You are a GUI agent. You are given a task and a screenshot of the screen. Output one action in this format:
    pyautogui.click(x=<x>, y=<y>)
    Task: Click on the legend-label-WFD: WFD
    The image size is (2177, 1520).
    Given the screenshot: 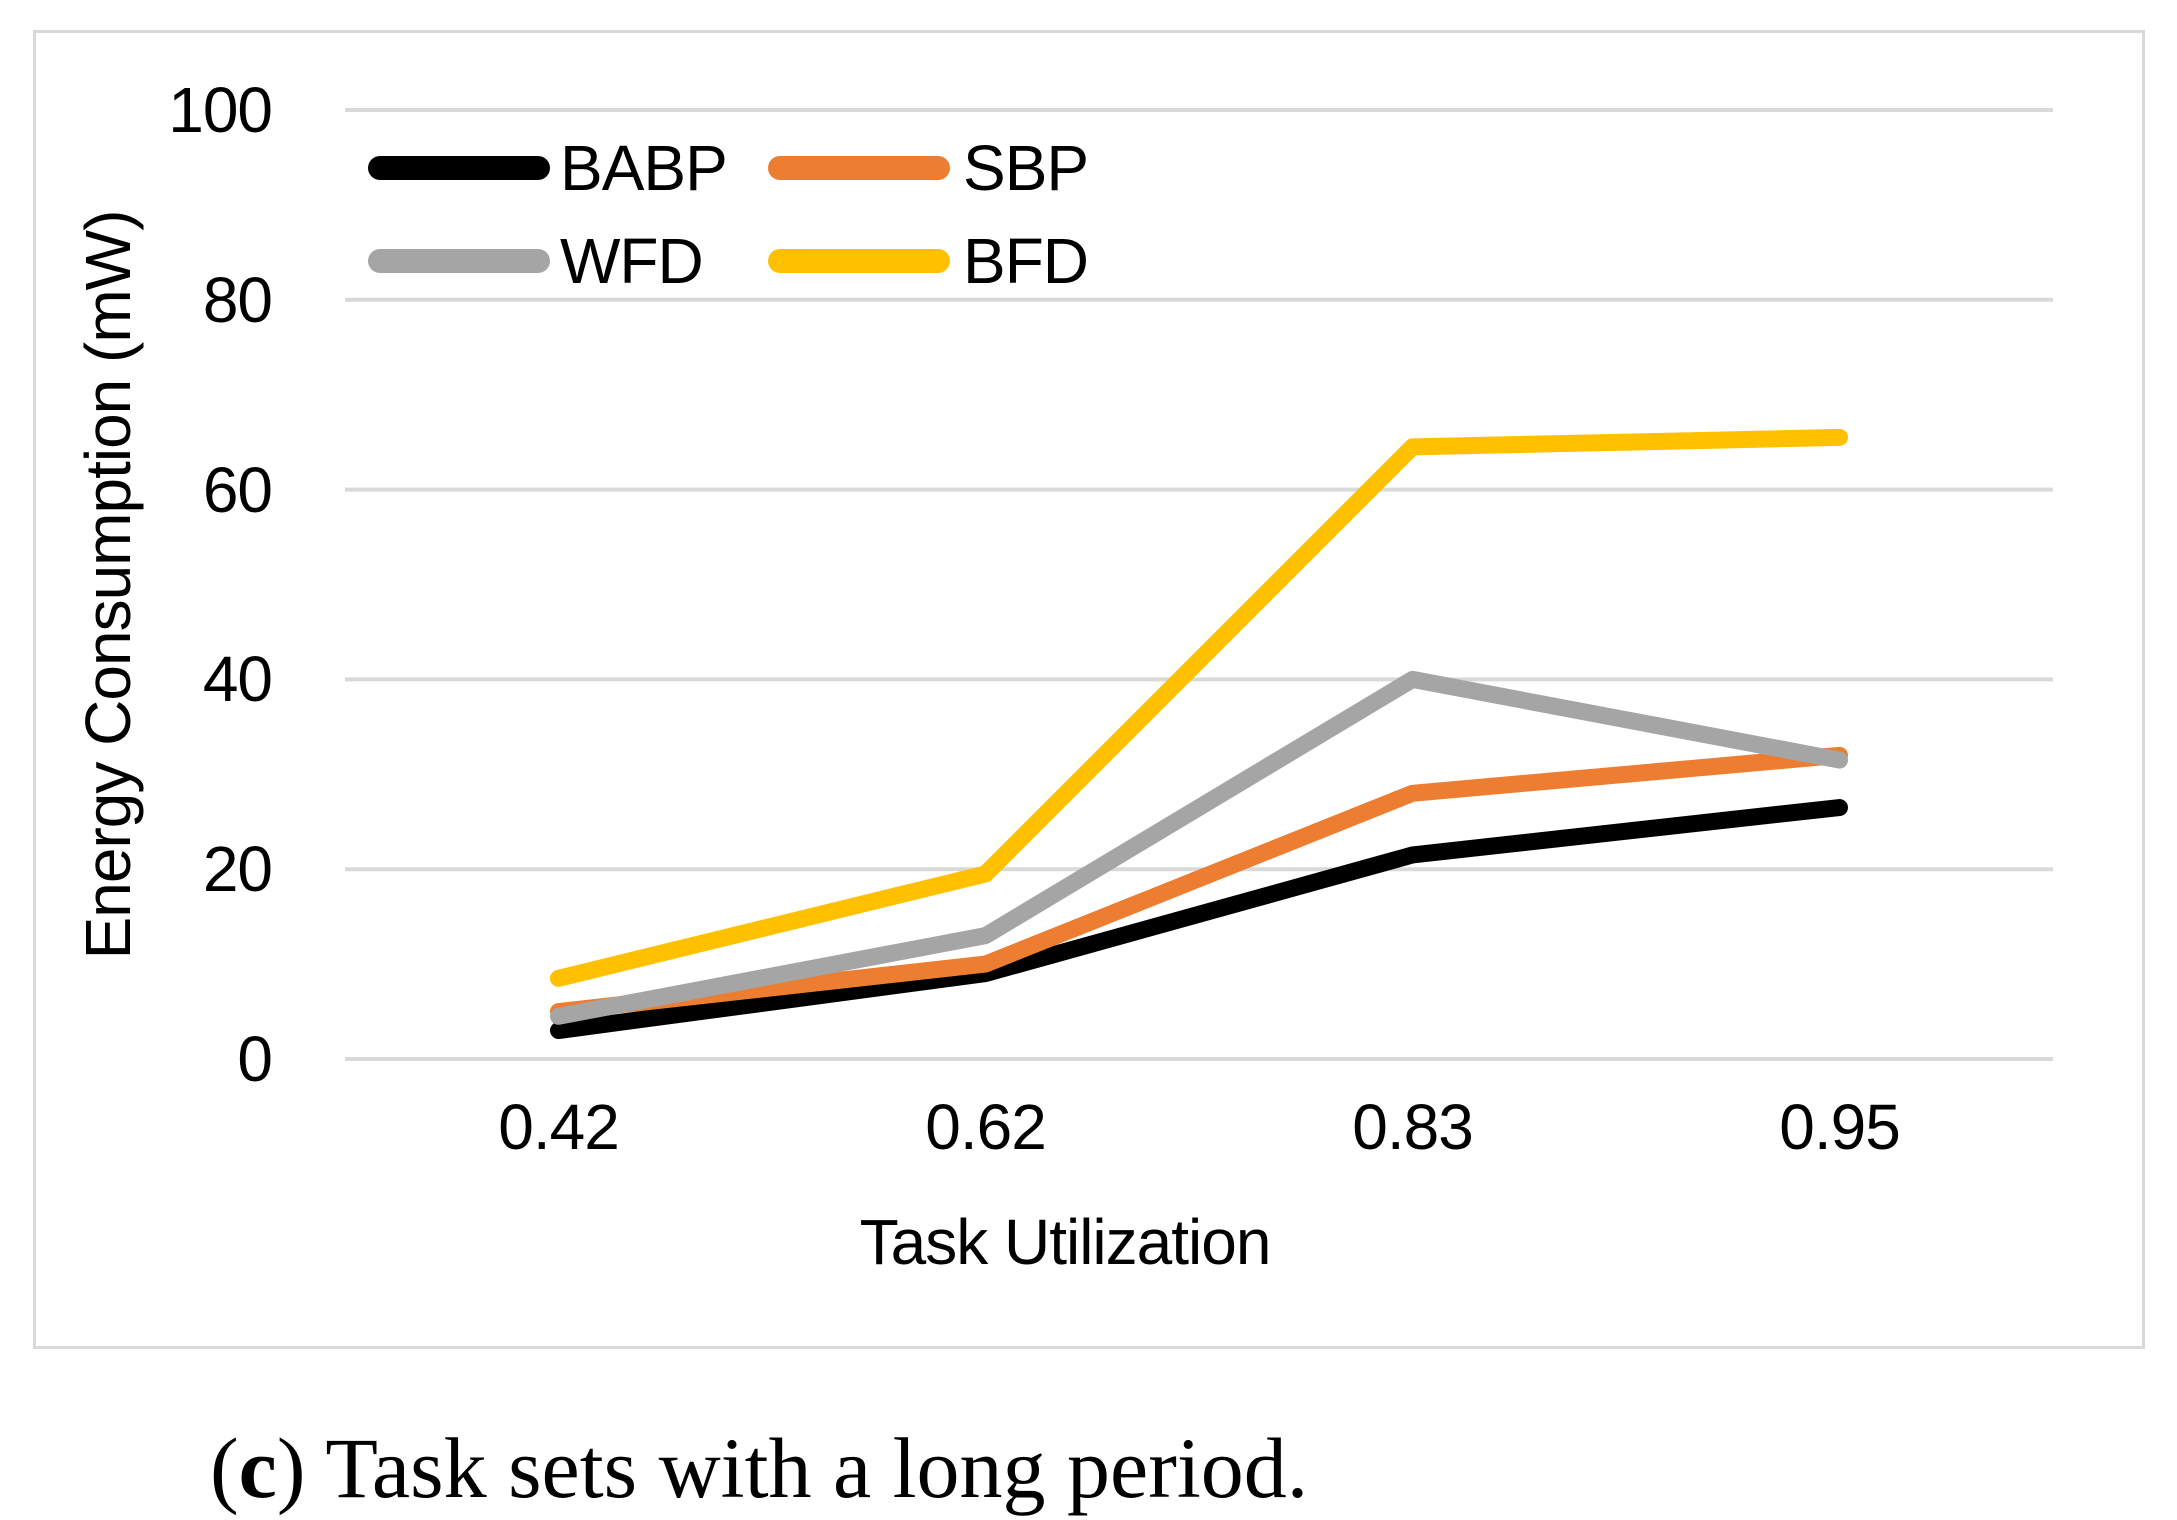 What is the action you would take?
    pyautogui.click(x=632, y=261)
    